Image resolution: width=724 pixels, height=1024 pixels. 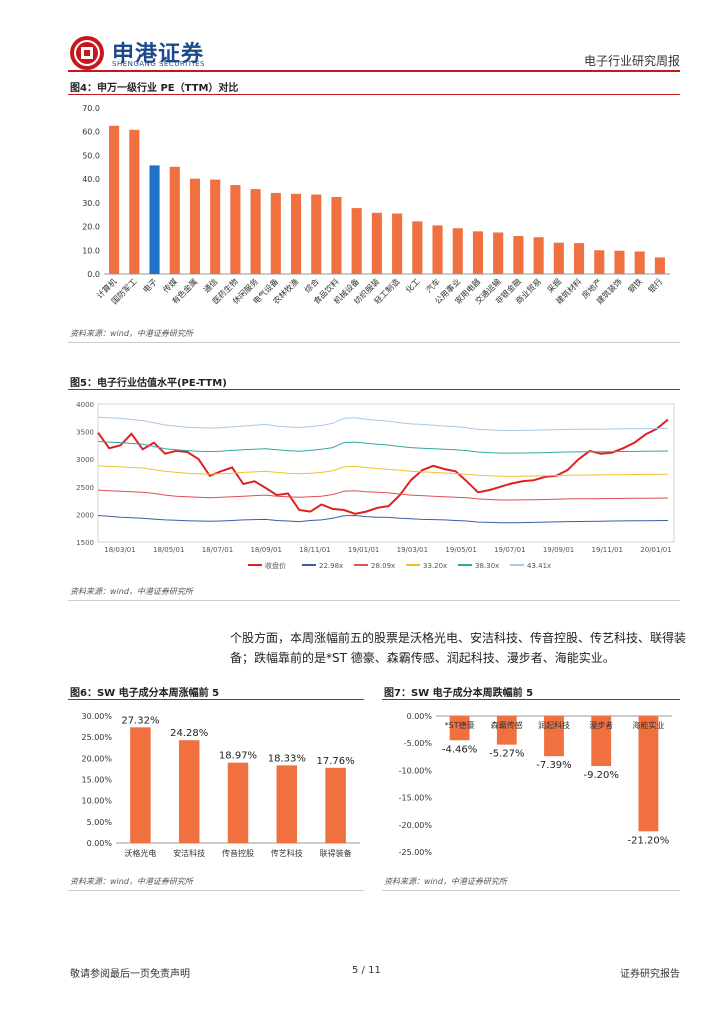 I want to click on fig4-ytick-label: 0.0, so click(x=93, y=274).